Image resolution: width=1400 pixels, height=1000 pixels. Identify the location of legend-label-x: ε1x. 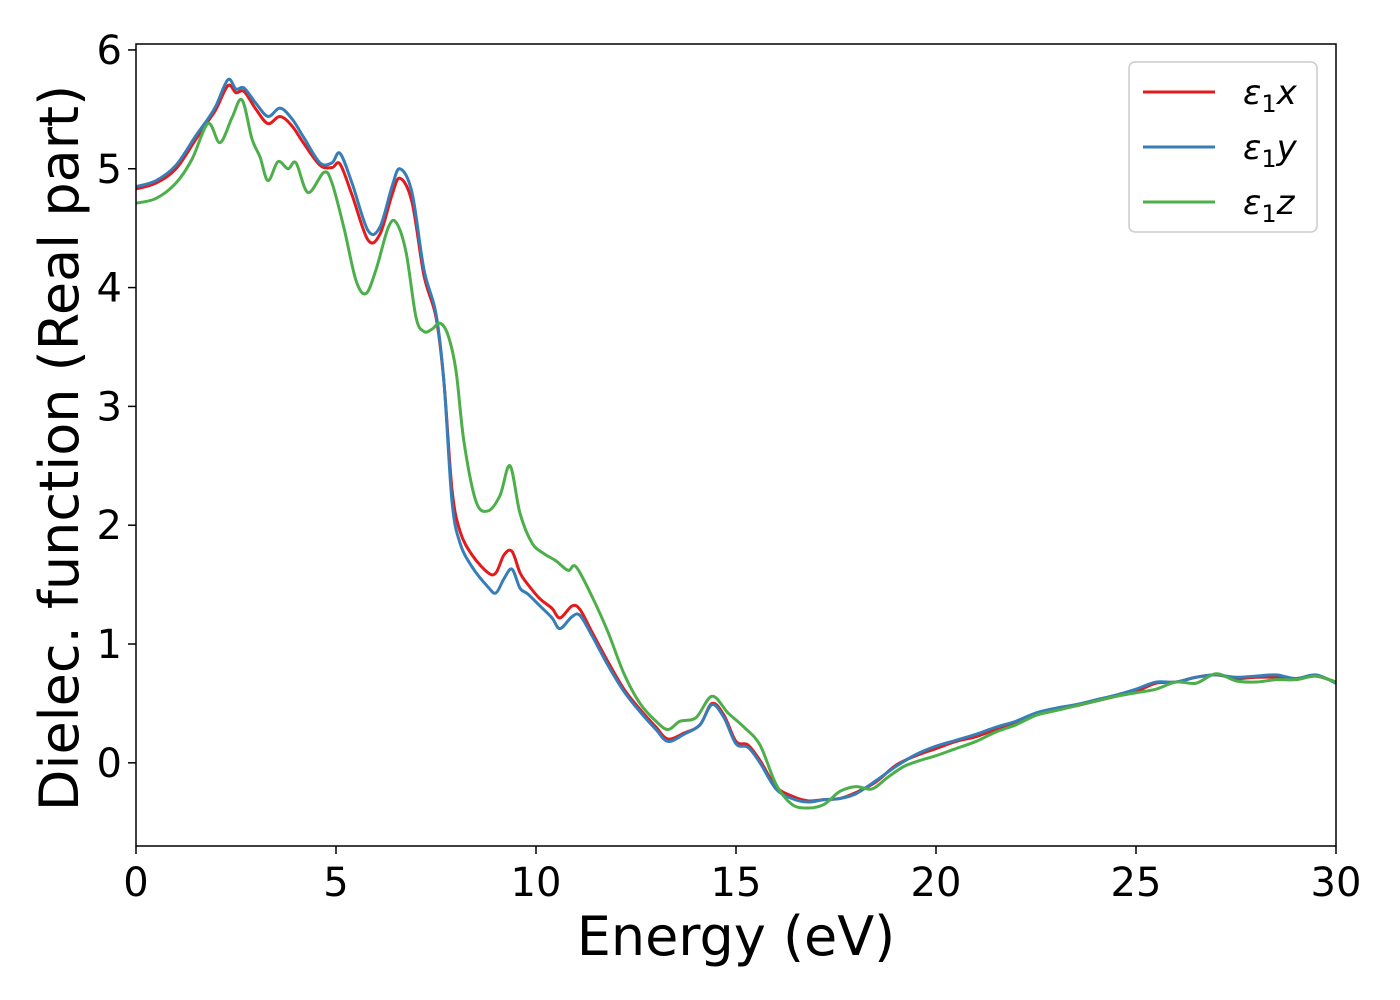
(1270, 95).